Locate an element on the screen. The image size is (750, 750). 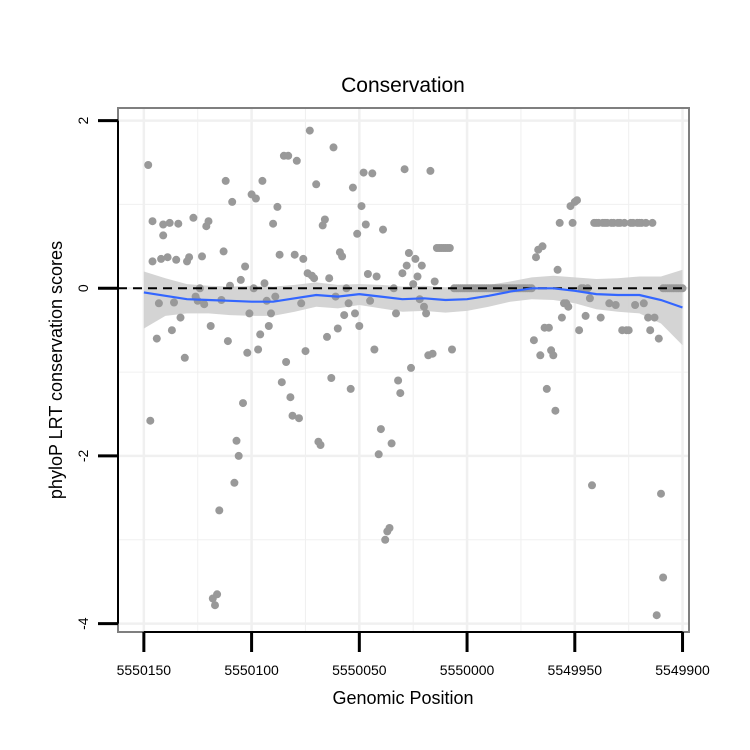
y-tick-label: -4 is located at coordinates (83, 623).